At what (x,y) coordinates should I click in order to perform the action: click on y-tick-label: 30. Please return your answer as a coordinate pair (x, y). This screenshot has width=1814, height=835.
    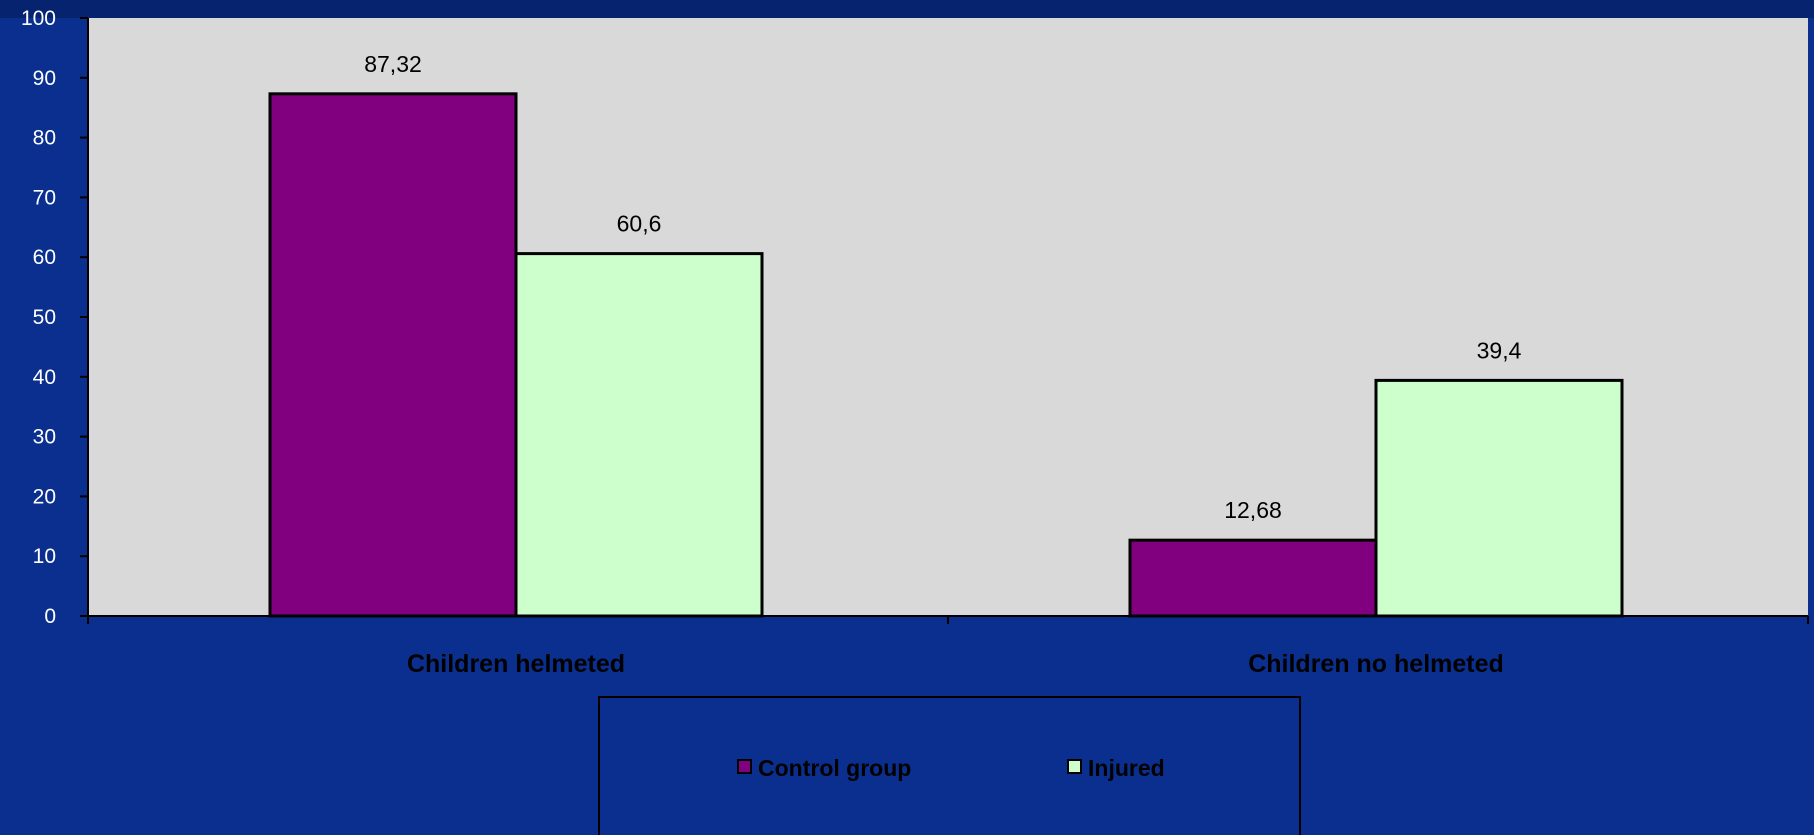
    Looking at the image, I should click on (44, 437).